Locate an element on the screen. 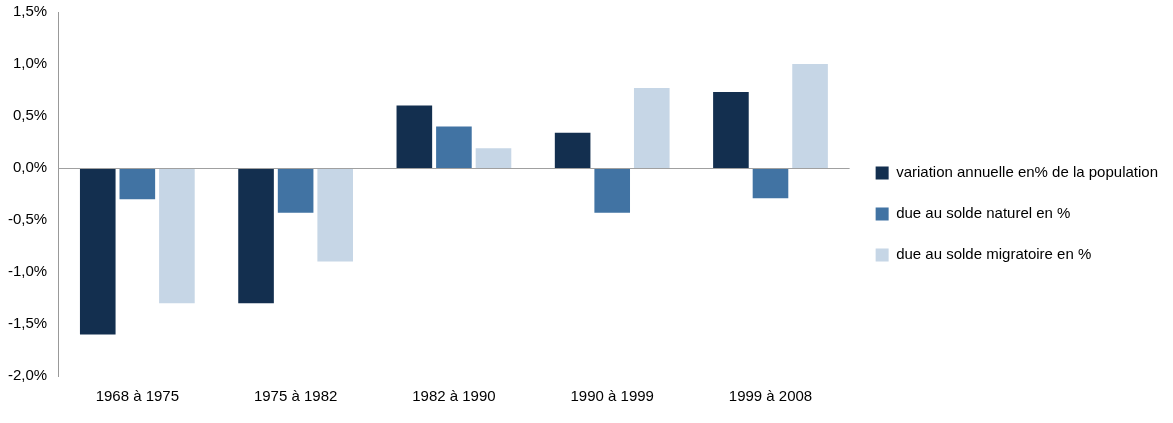 The image size is (1173, 423). x-tick-label: 1990 à 1999 is located at coordinates (612, 396).